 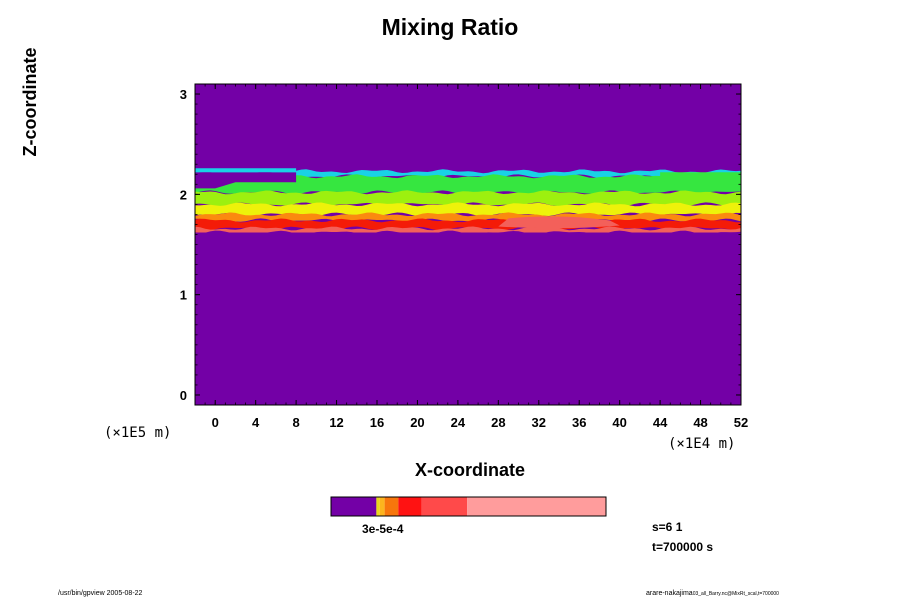 What do you see at coordinates (683, 547) in the screenshot?
I see `time-info: t=700000 s` at bounding box center [683, 547].